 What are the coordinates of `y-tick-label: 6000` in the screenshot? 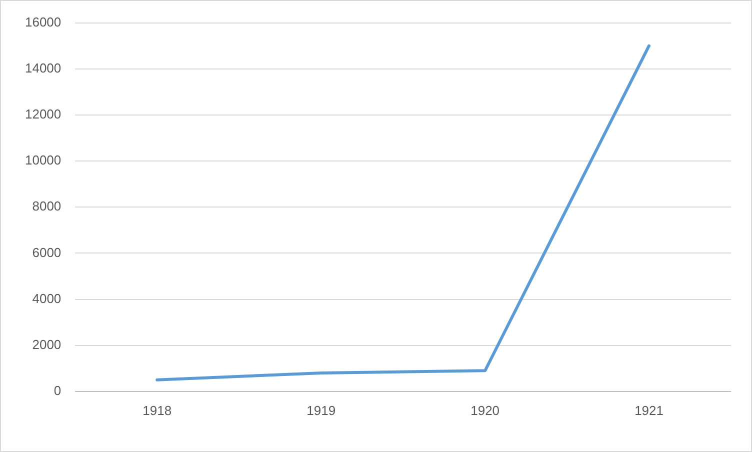 It's located at (47, 252).